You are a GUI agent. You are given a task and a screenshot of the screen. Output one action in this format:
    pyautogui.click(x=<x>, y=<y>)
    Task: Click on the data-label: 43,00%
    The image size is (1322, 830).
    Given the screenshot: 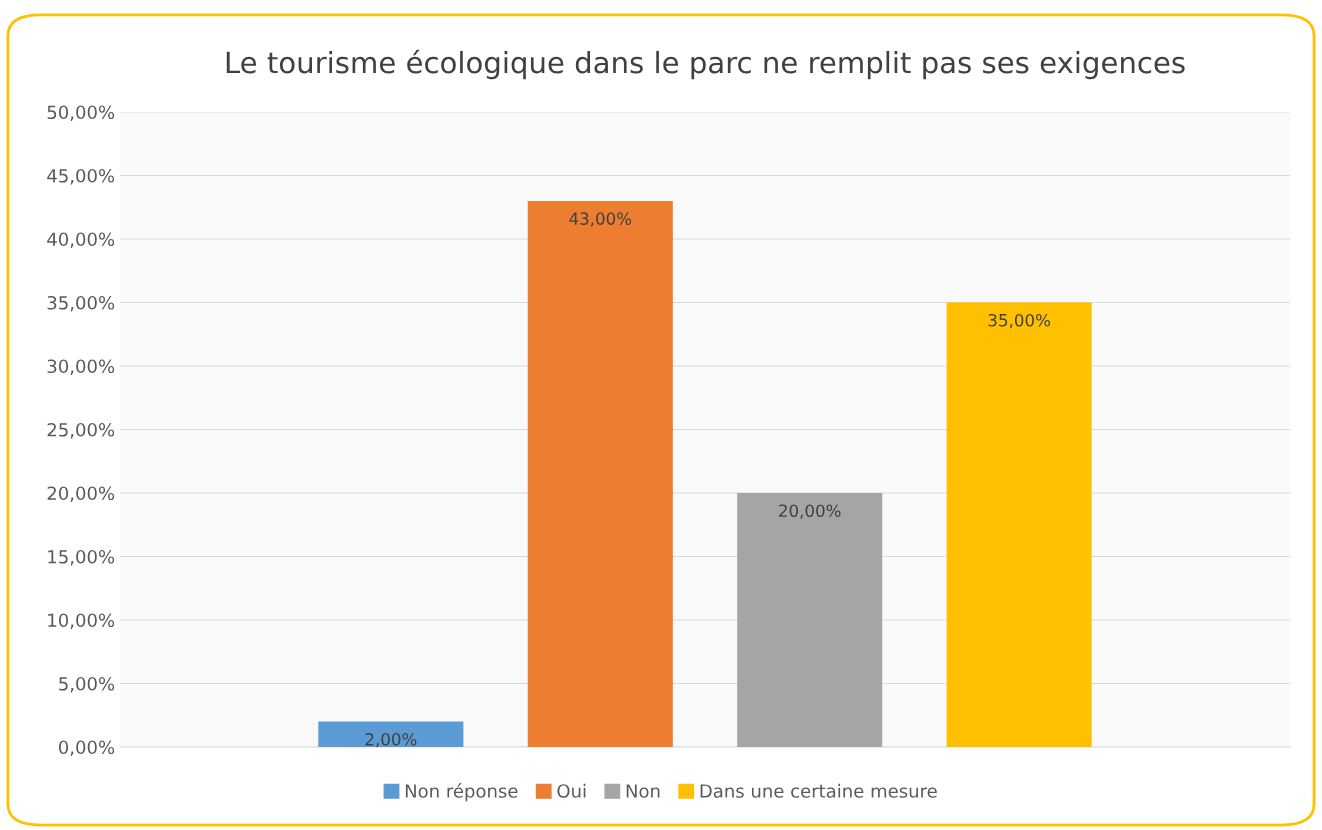 What is the action you would take?
    pyautogui.click(x=600, y=219)
    